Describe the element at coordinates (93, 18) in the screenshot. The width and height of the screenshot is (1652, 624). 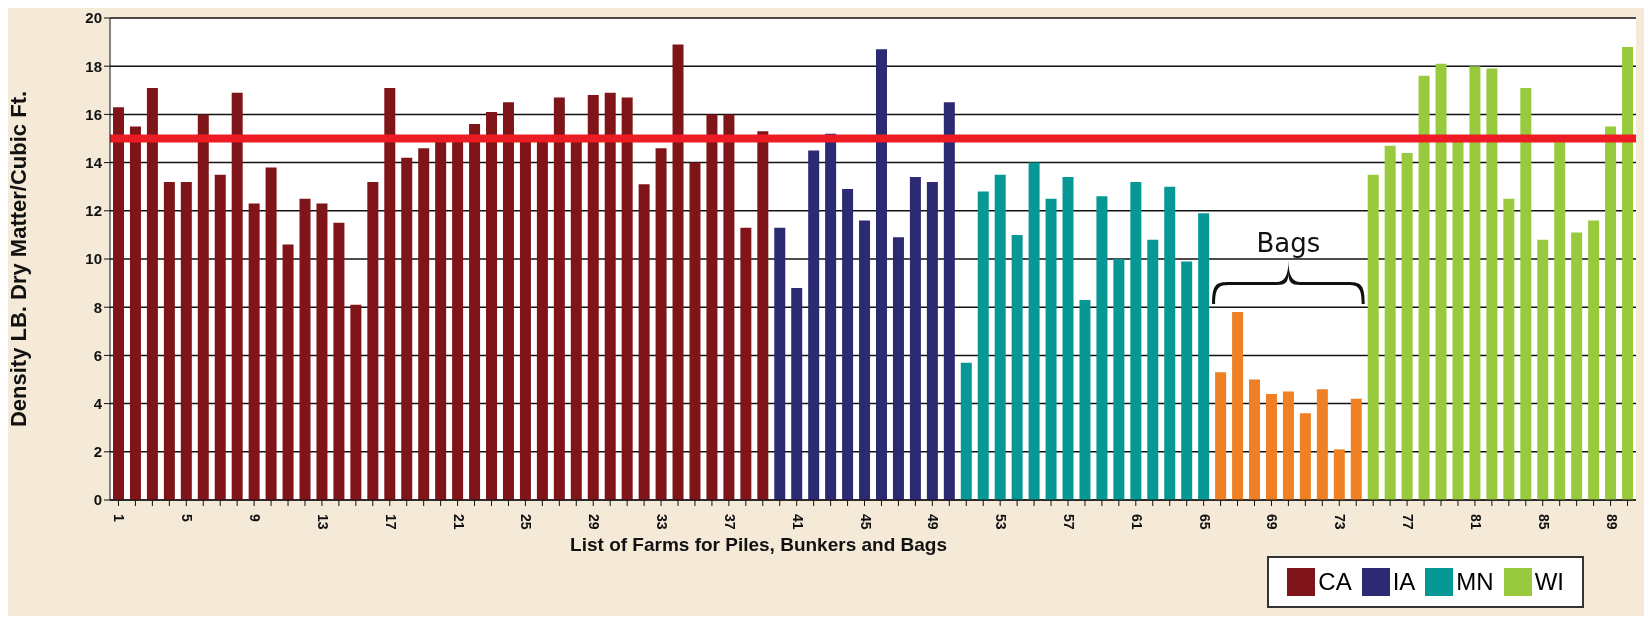
I see `y-tick-label: 20` at that location.